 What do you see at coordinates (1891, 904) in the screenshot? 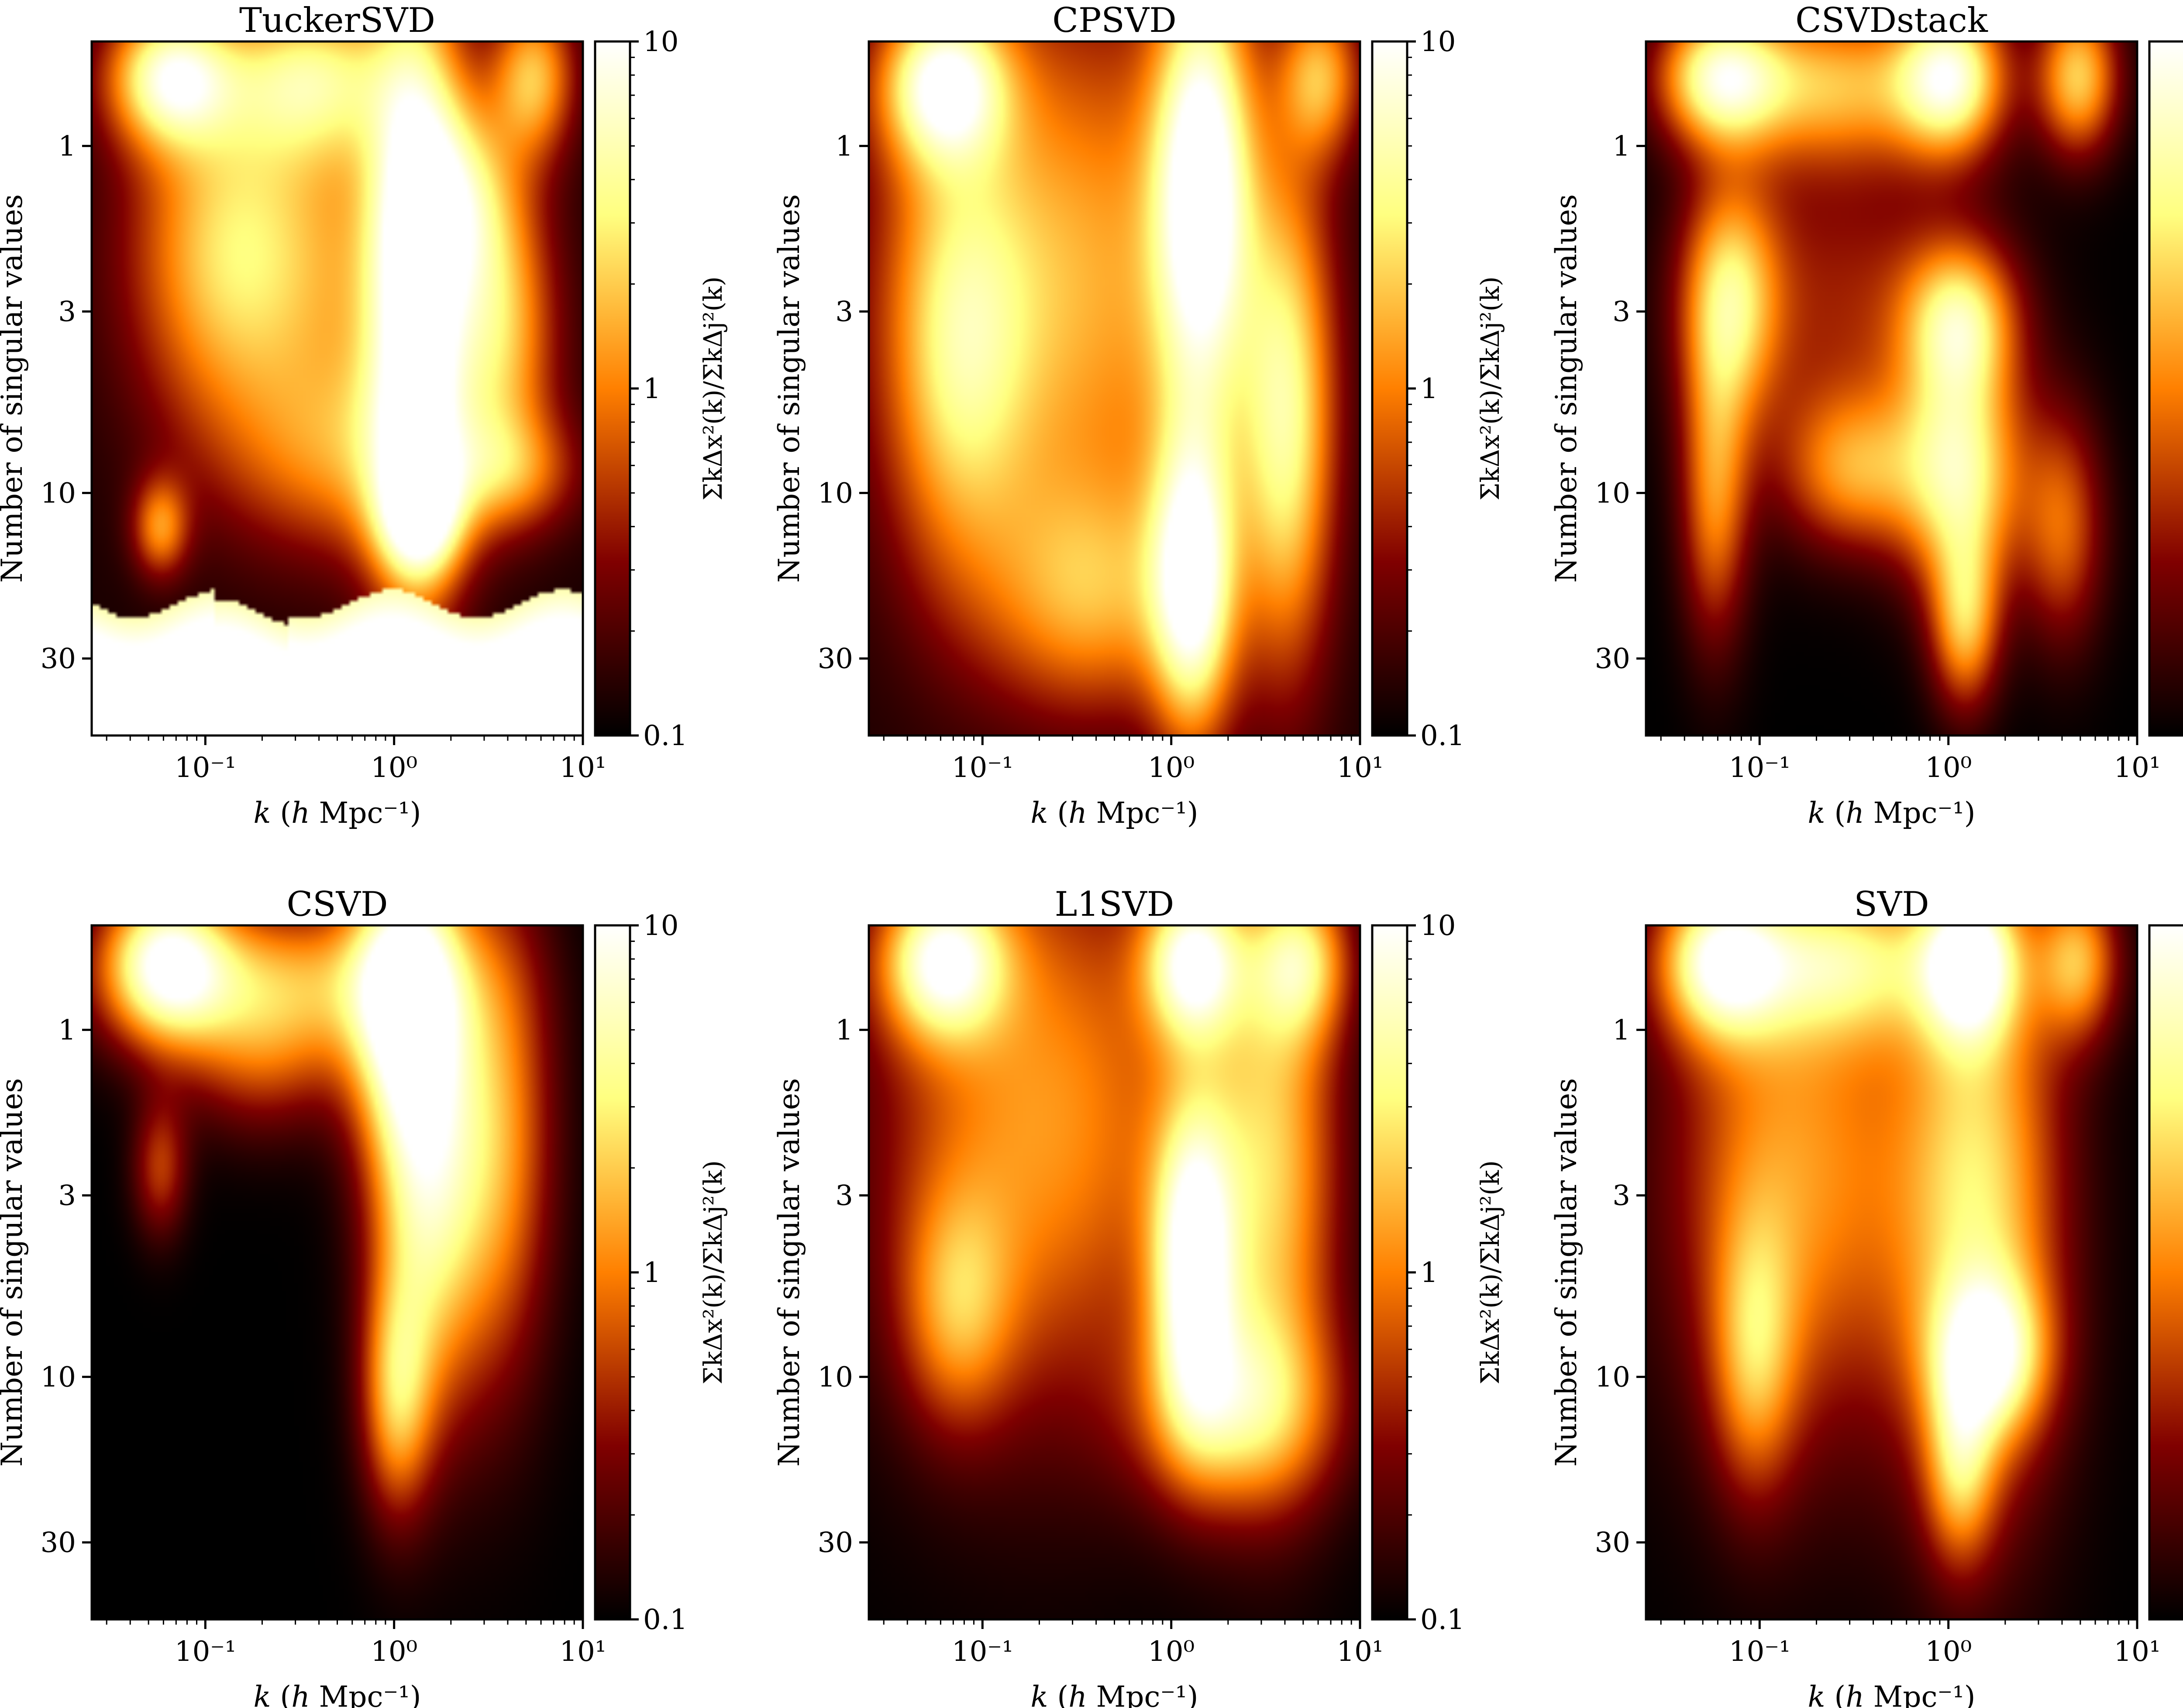
I see `panel-title: SVD` at bounding box center [1891, 904].